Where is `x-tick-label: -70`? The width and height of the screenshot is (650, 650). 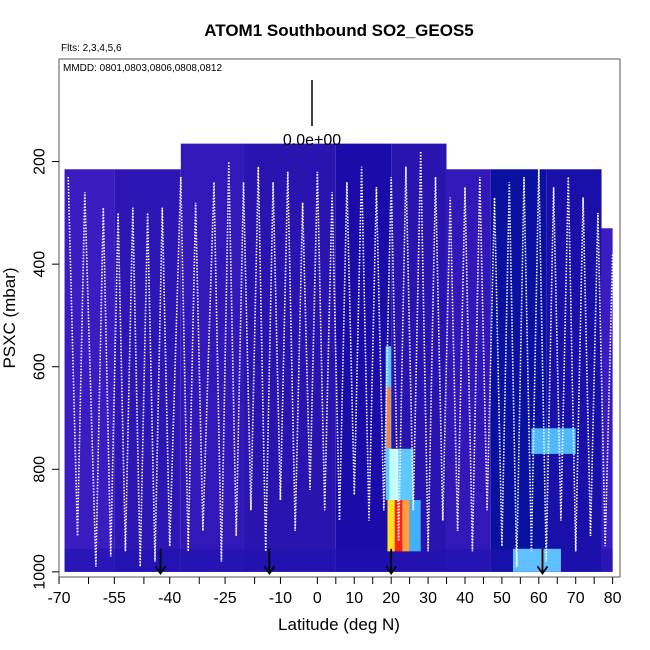
x-tick-label: -70 is located at coordinates (58, 598).